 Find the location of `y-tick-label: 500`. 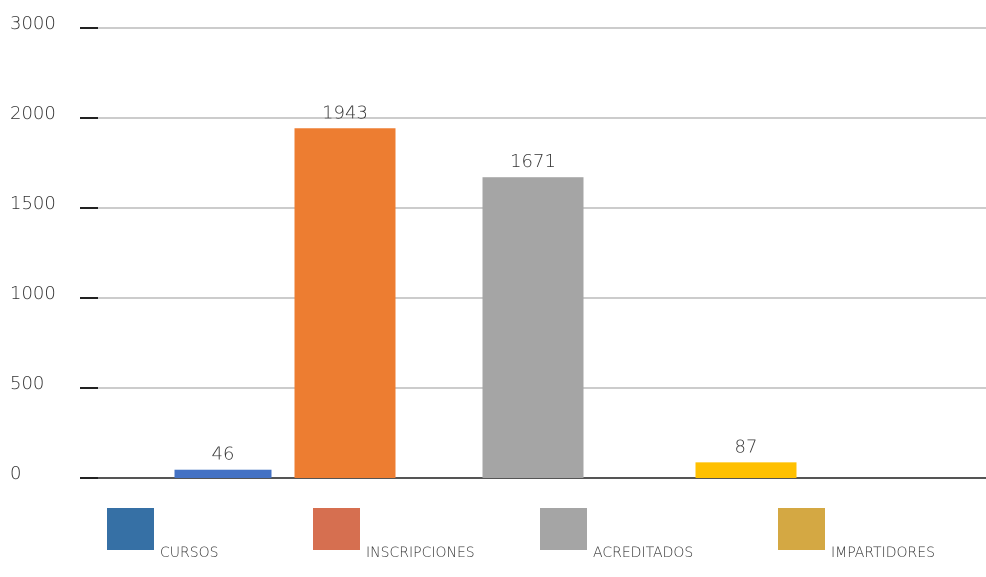

y-tick-label: 500 is located at coordinates (27, 383).